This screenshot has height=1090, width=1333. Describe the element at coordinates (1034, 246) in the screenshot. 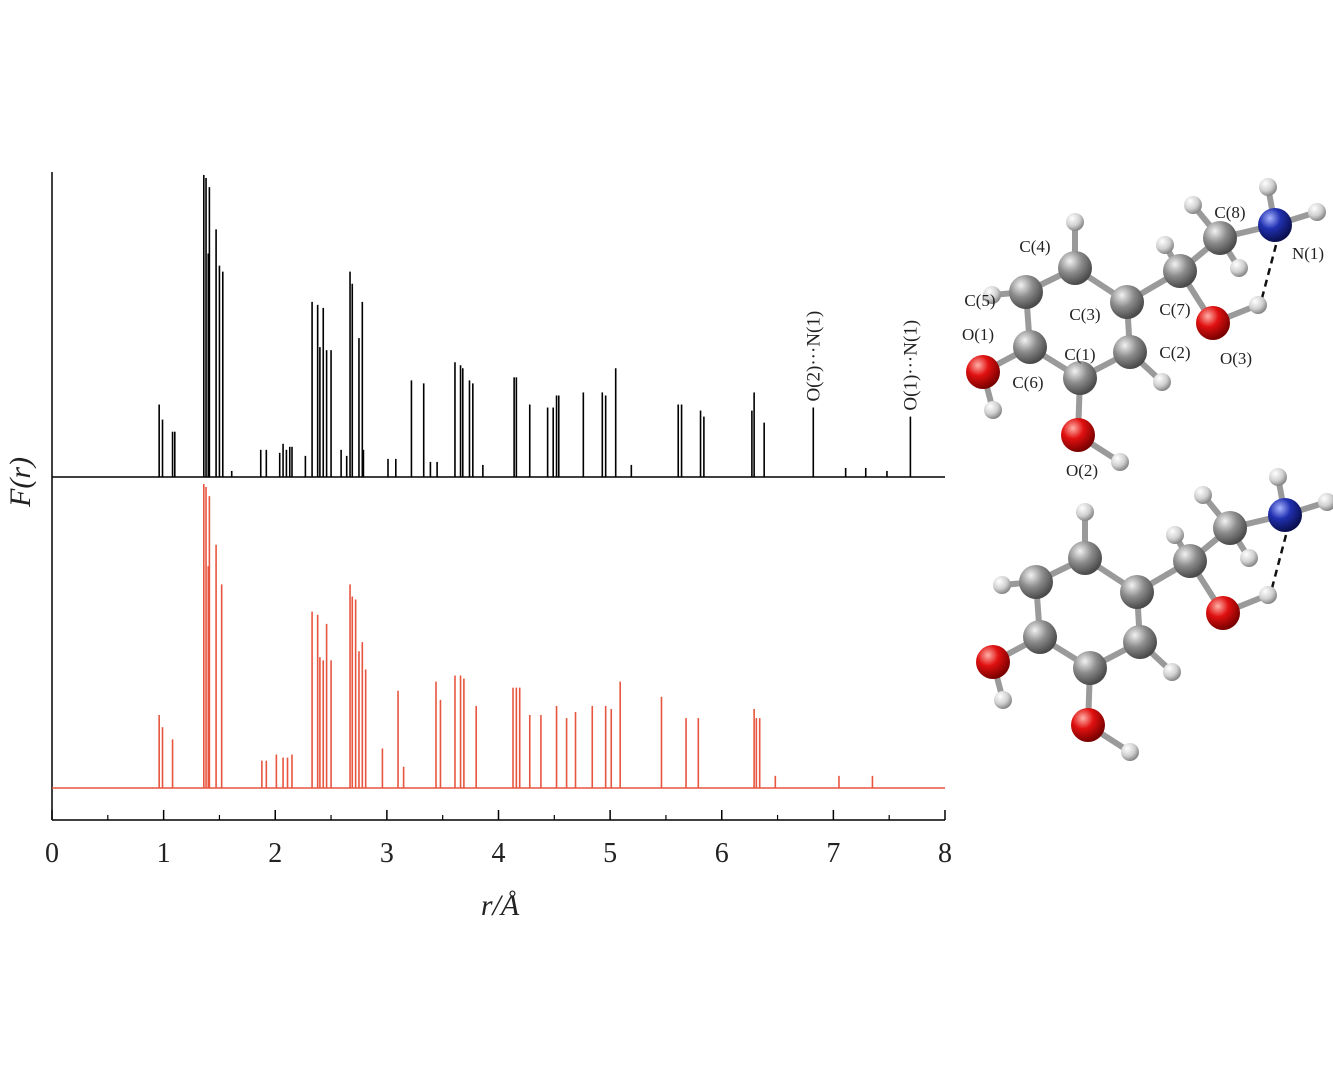

I see `atom-label: C(4)` at that location.